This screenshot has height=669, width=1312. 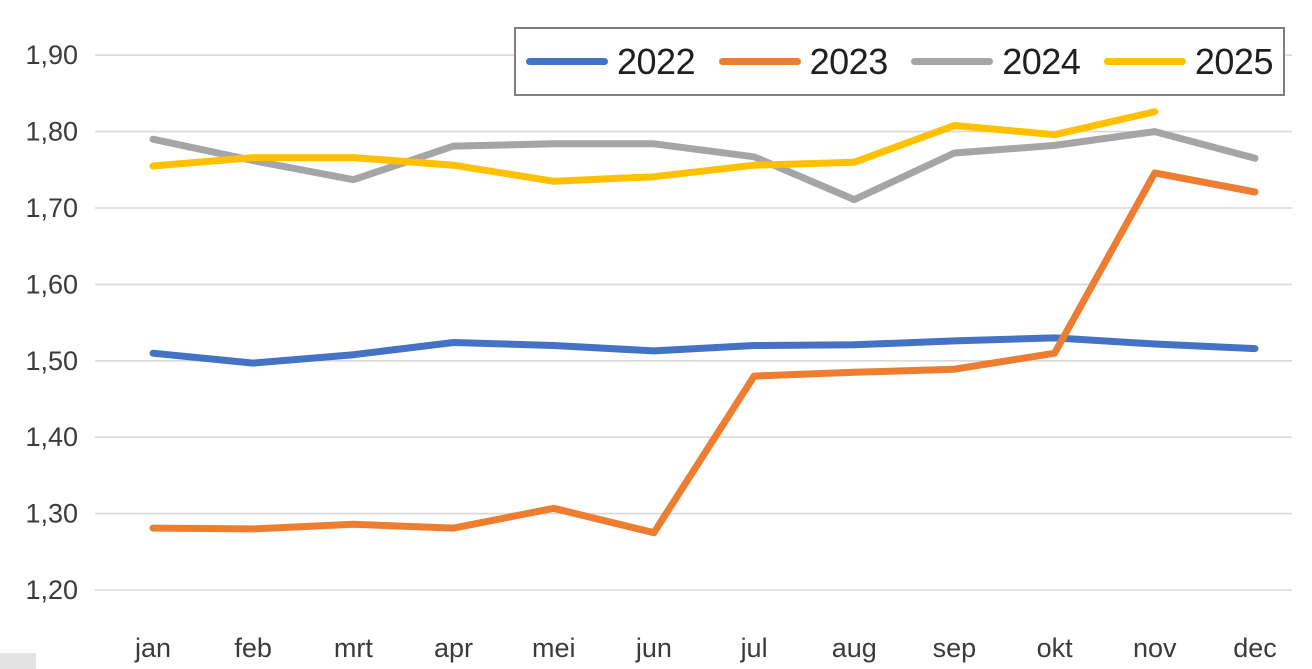 I want to click on x-tick-label: aug, so click(x=854, y=648).